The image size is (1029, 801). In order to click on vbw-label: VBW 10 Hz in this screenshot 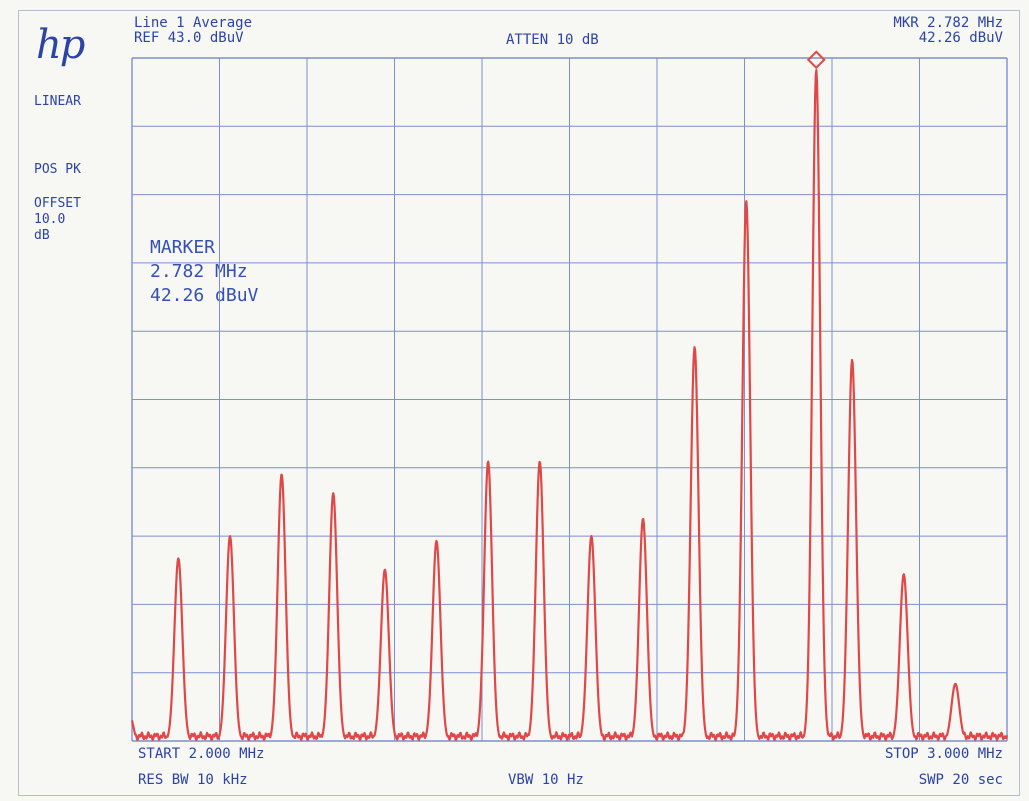, I will do `click(546, 780)`.